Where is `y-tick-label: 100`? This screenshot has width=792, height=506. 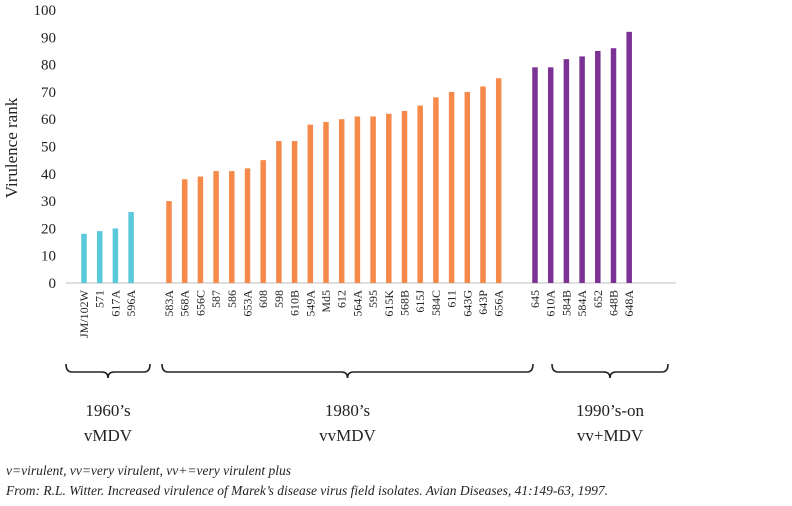 y-tick-label: 100 is located at coordinates (45, 11).